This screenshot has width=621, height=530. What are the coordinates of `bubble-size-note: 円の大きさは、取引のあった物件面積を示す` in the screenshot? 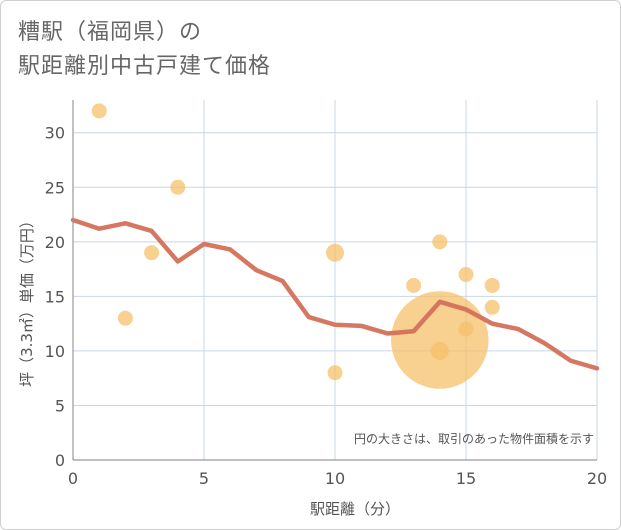 It's located at (474, 438).